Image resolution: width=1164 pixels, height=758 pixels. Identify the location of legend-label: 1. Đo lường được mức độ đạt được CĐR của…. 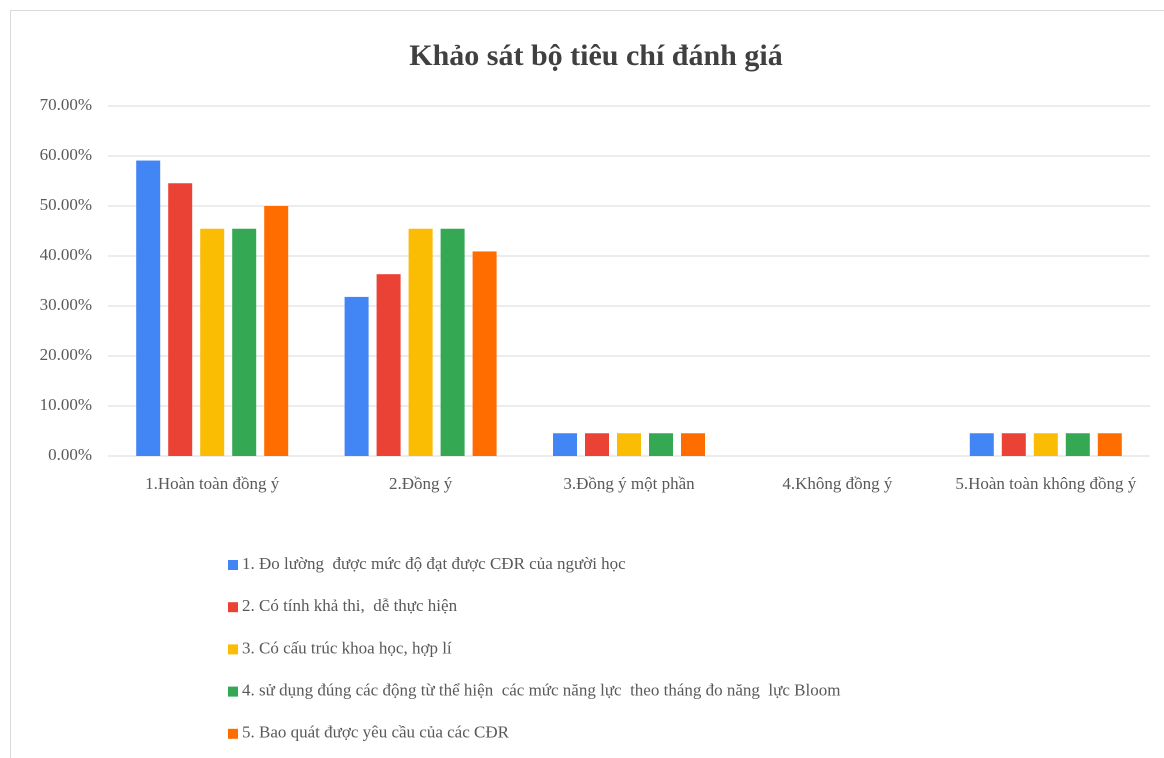
(434, 563).